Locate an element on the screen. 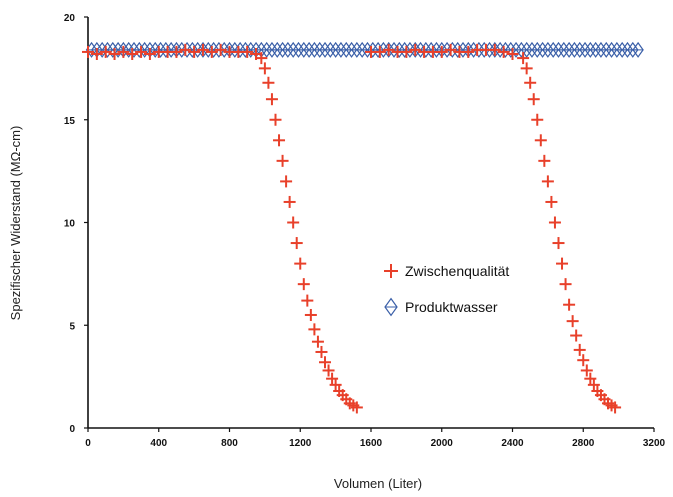  x-tick-label: 1600 is located at coordinates (371, 443).